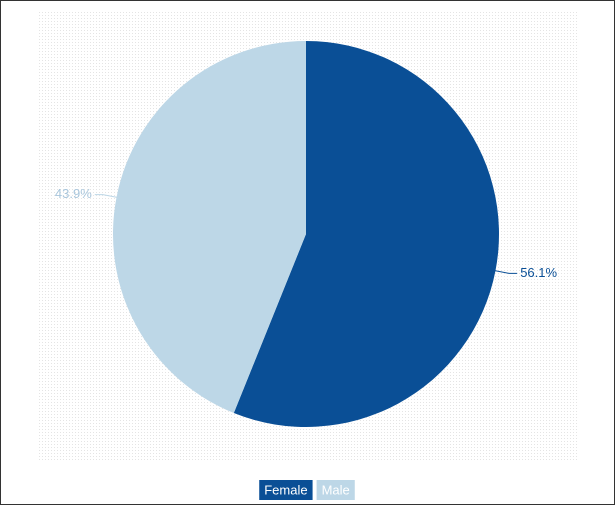 The width and height of the screenshot is (615, 505). Describe the element at coordinates (73, 193) in the screenshot. I see `data-label: 43.9%` at that location.